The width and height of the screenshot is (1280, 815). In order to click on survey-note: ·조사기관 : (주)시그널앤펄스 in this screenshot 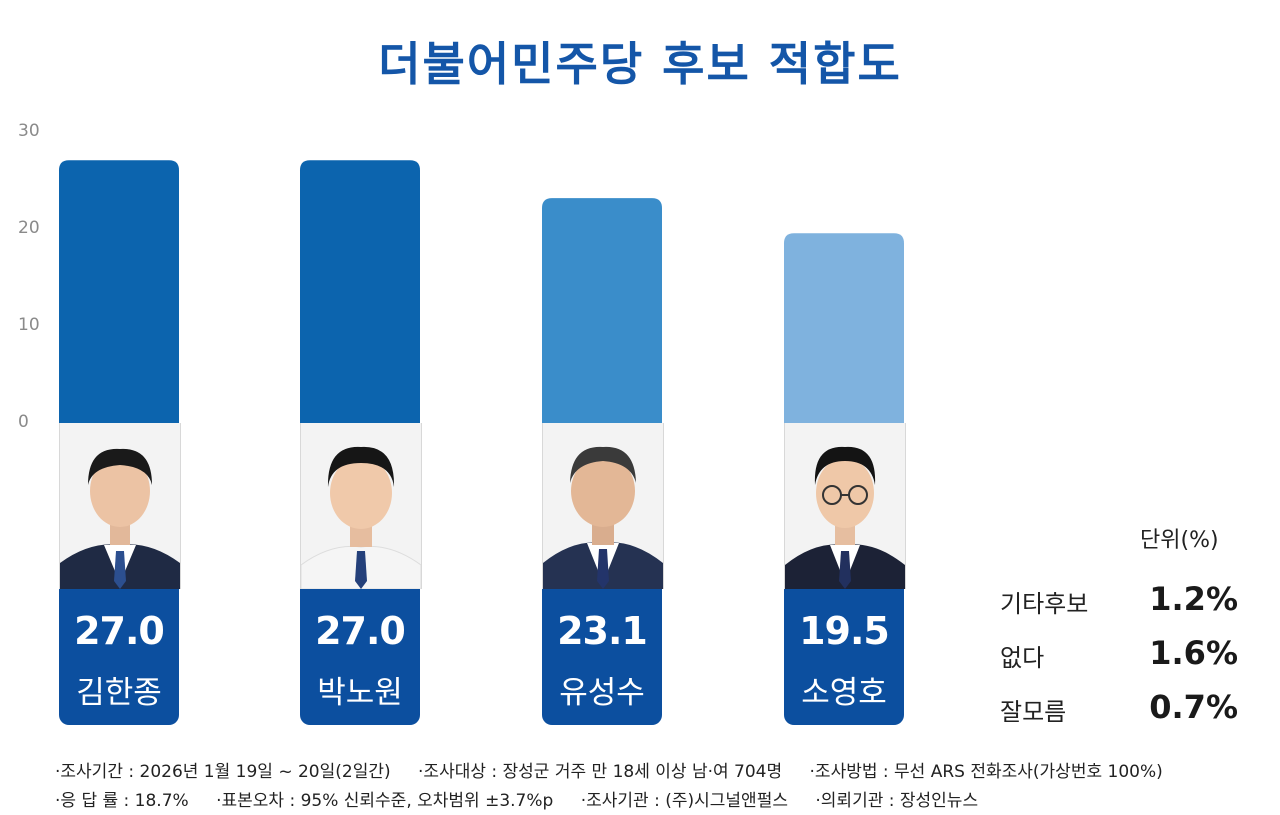, I will do `click(684, 801)`.